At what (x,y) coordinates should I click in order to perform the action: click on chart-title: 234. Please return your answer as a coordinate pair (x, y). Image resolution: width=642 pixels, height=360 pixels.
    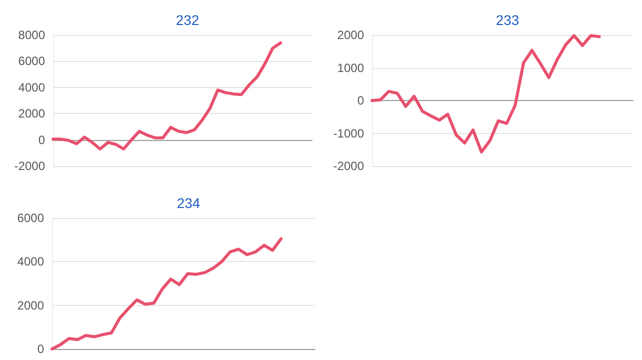
    Looking at the image, I should click on (188, 203).